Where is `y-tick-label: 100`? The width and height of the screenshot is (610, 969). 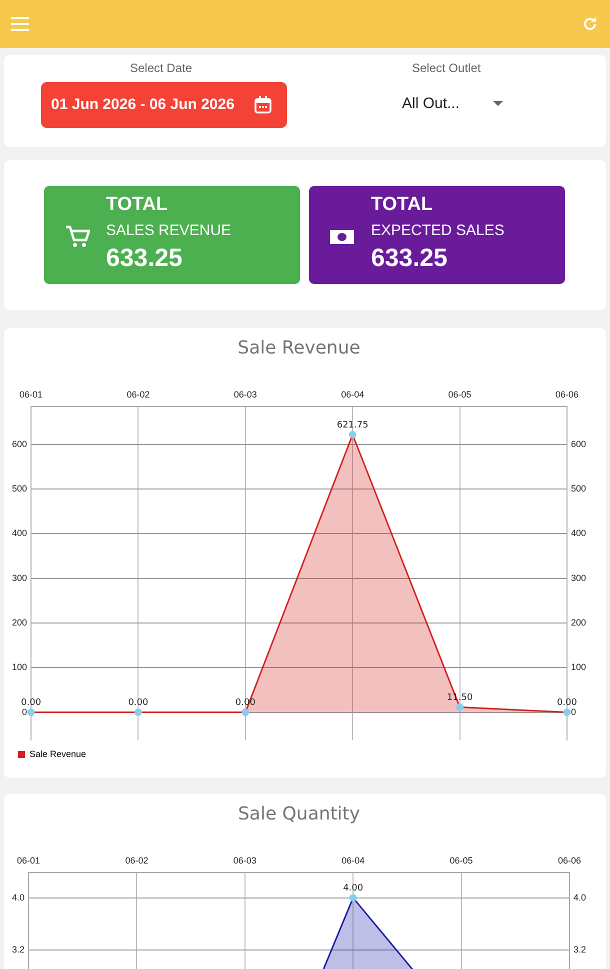 y-tick-label: 100 is located at coordinates (20, 667).